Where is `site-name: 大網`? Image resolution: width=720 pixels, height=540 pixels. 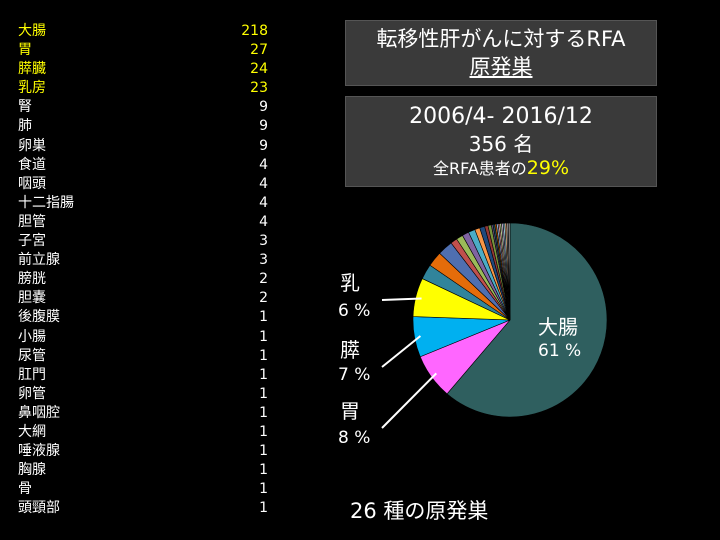 site-name: 大網 is located at coordinates (32, 431).